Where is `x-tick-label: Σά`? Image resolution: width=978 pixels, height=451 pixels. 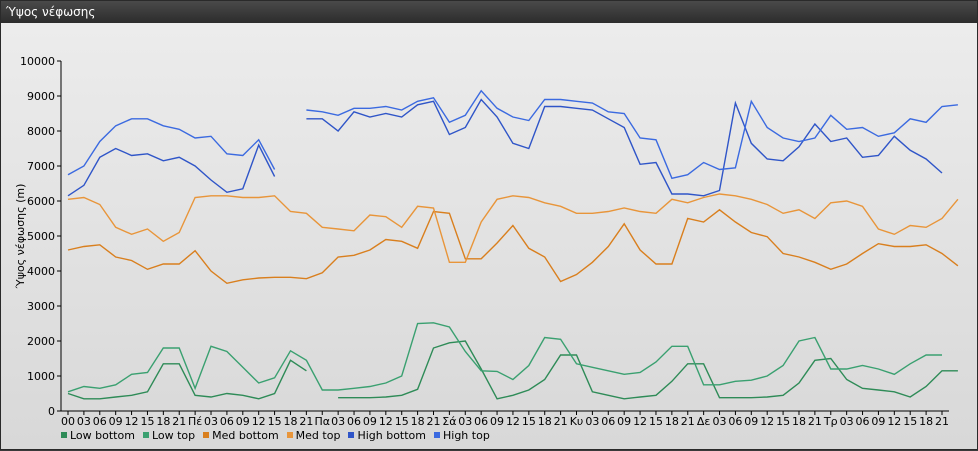 x-tick-label: Σά is located at coordinates (449, 421).